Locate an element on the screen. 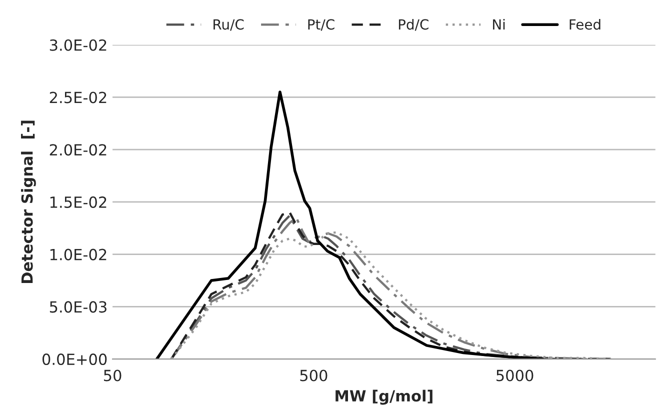 The image size is (662, 408). legend-label: Pt/C is located at coordinates (321, 25).